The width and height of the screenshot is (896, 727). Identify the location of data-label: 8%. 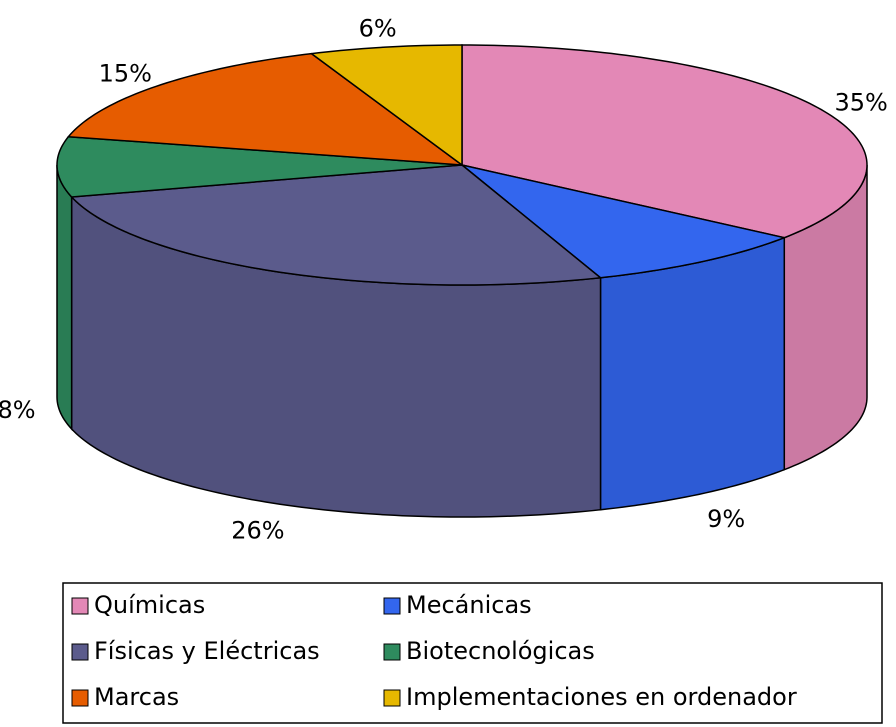
(18, 410).